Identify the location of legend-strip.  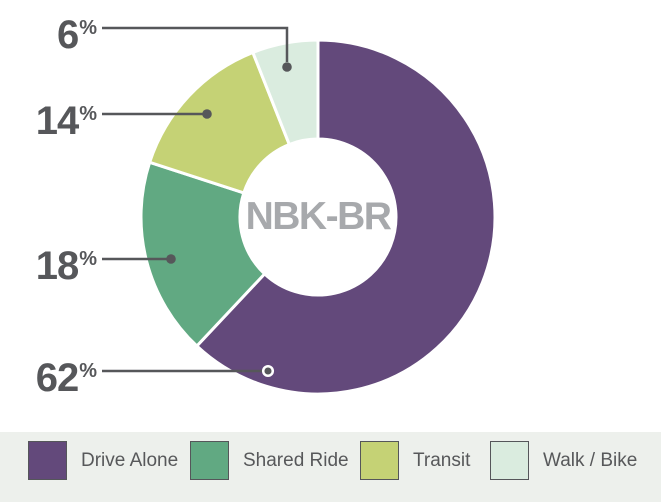
(330, 467).